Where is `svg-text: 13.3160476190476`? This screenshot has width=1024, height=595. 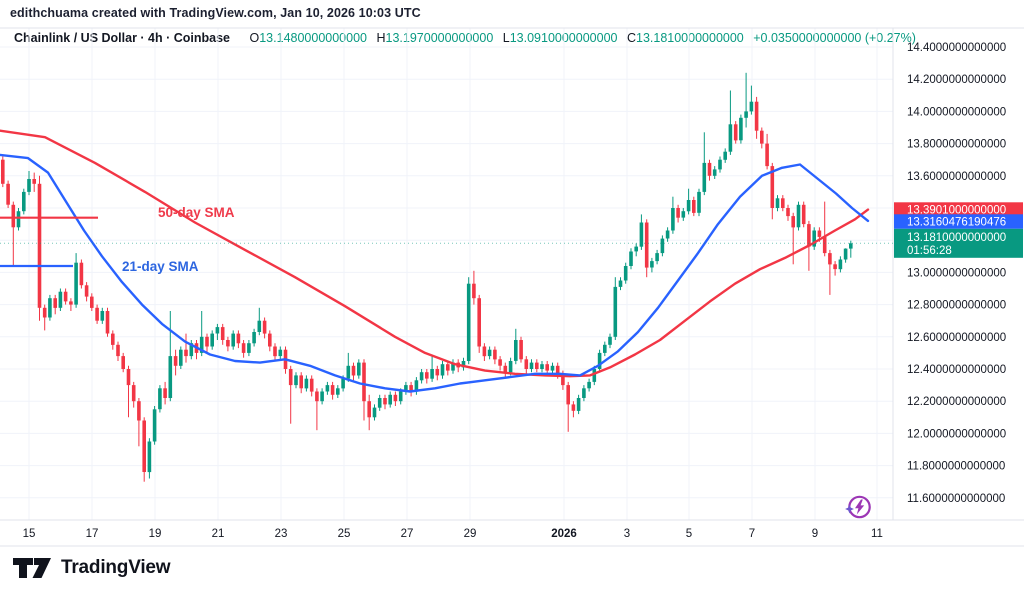 svg-text: 13.3160476190476 is located at coordinates (956, 223).